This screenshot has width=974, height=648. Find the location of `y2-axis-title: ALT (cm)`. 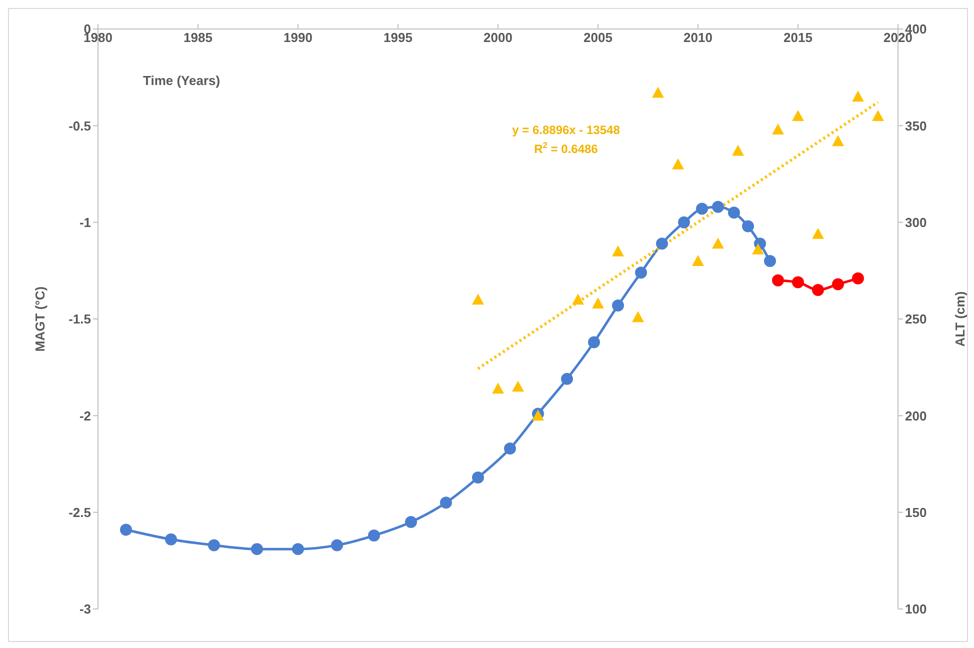

y2-axis-title: ALT (cm) is located at coordinates (960, 319).